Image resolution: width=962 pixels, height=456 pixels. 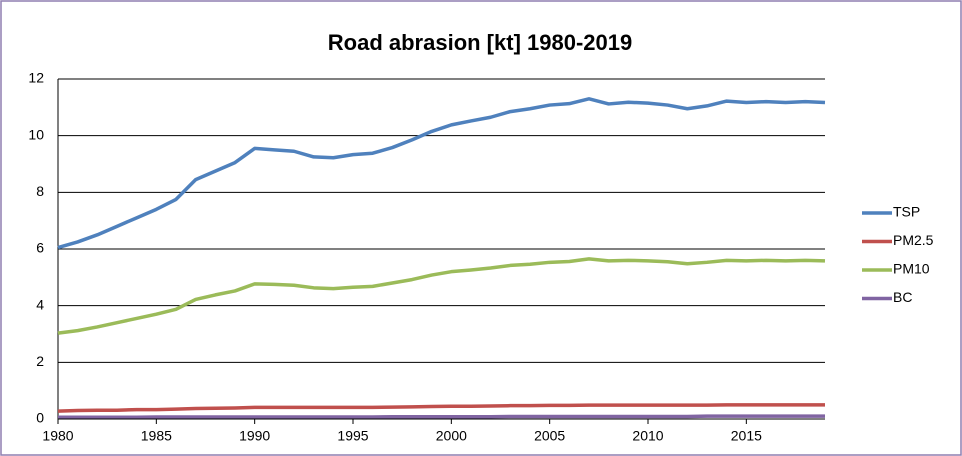 I want to click on y-tick-label: 8, so click(x=40, y=191).